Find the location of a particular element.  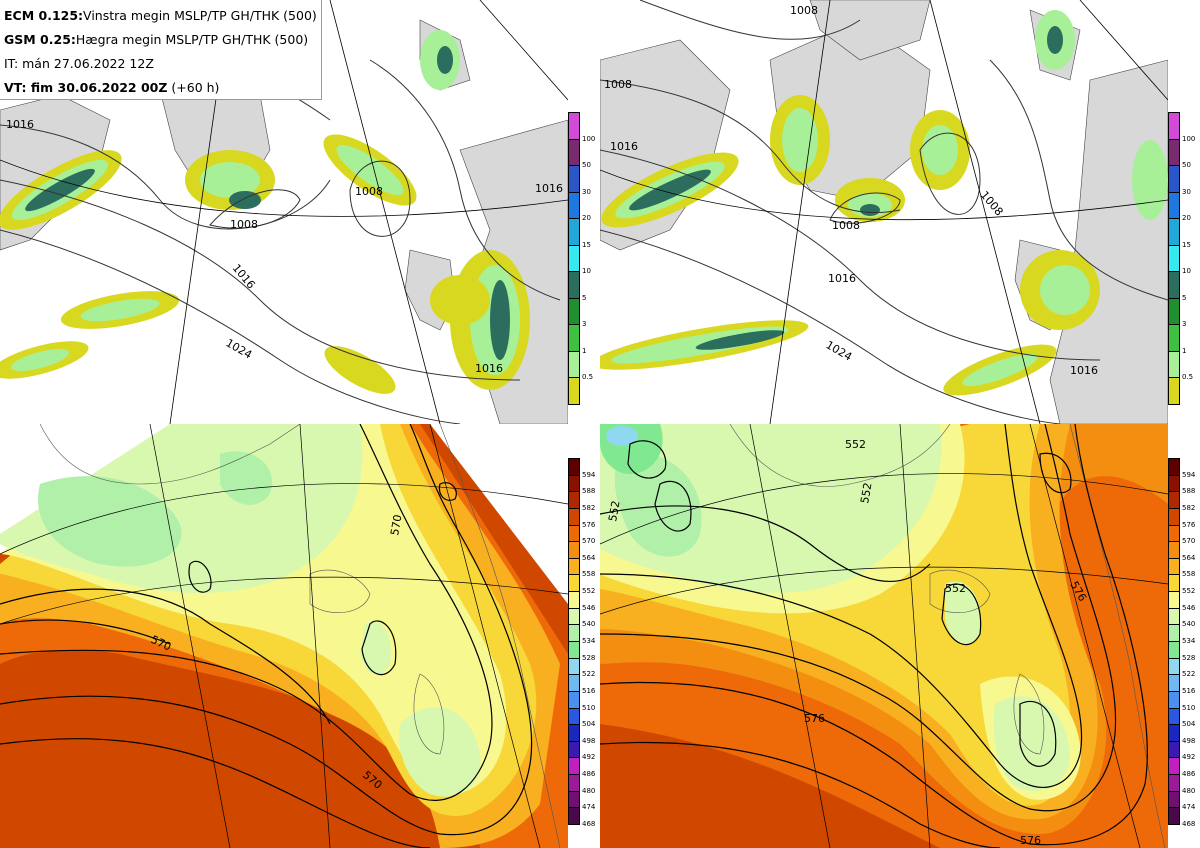

precip-legend-label: 3 is located at coordinates (1184, 324).